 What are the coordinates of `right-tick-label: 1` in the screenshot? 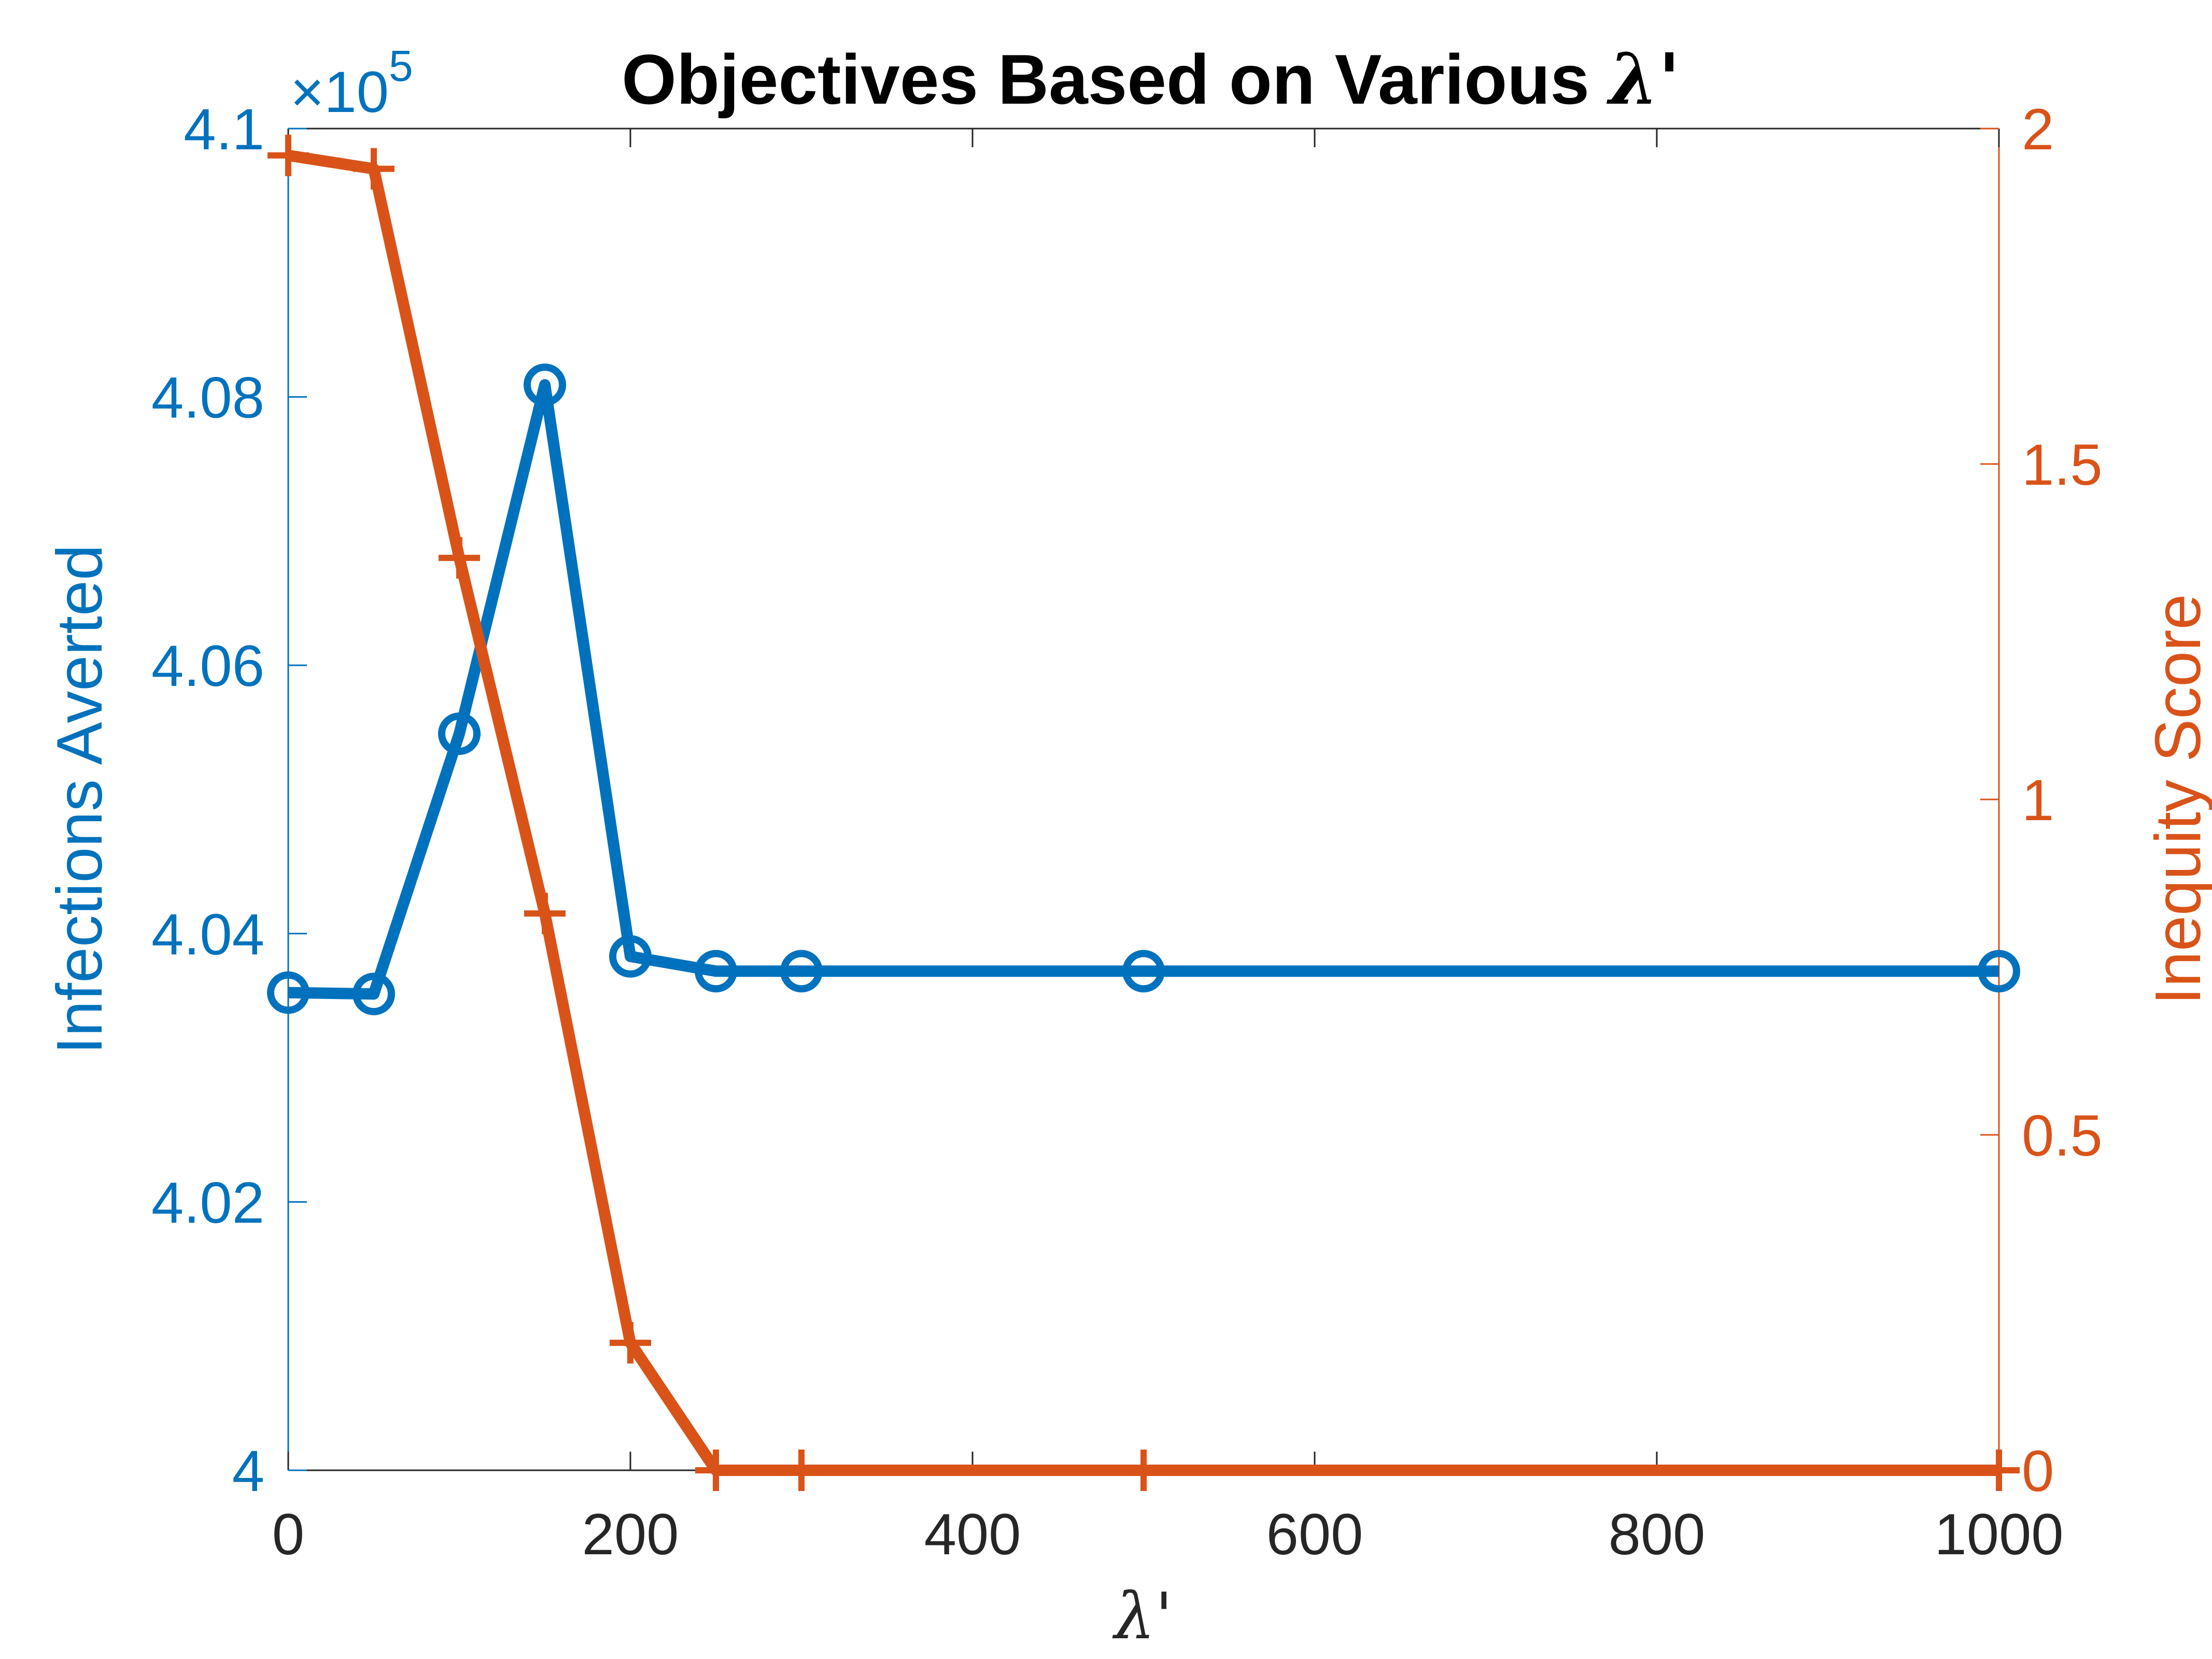 It's located at (2038, 800).